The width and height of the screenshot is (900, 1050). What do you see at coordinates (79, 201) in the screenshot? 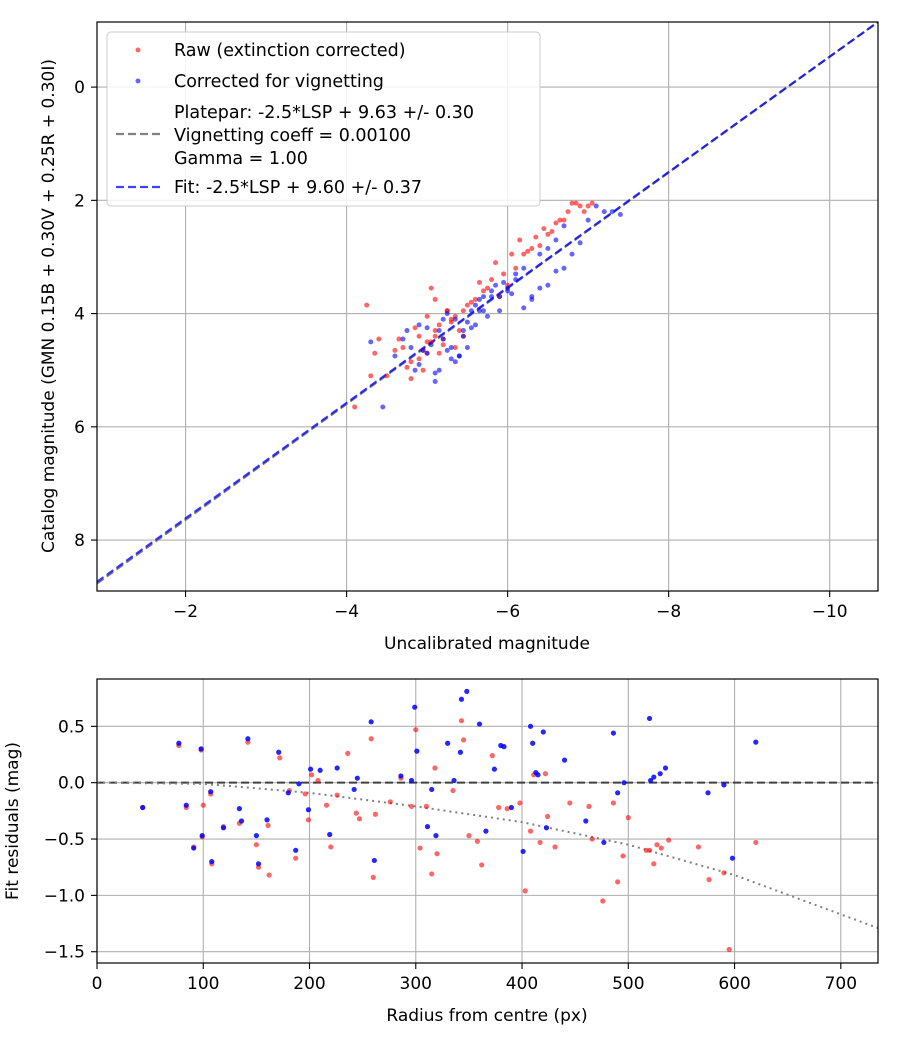
I see `top-y-tick-label: 2` at bounding box center [79, 201].